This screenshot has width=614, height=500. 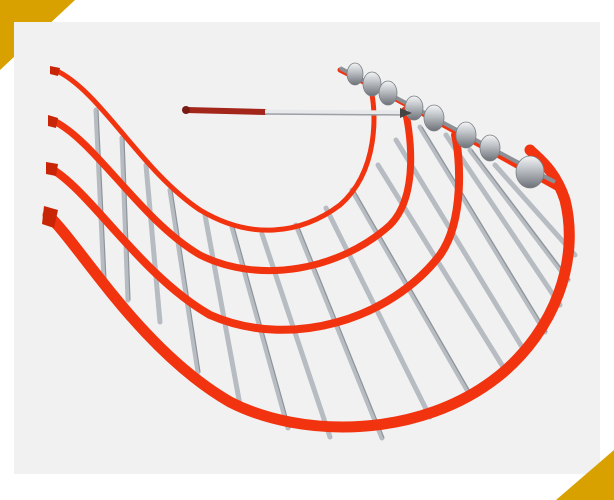 I want to click on strap-ends, so click(x=51, y=147).